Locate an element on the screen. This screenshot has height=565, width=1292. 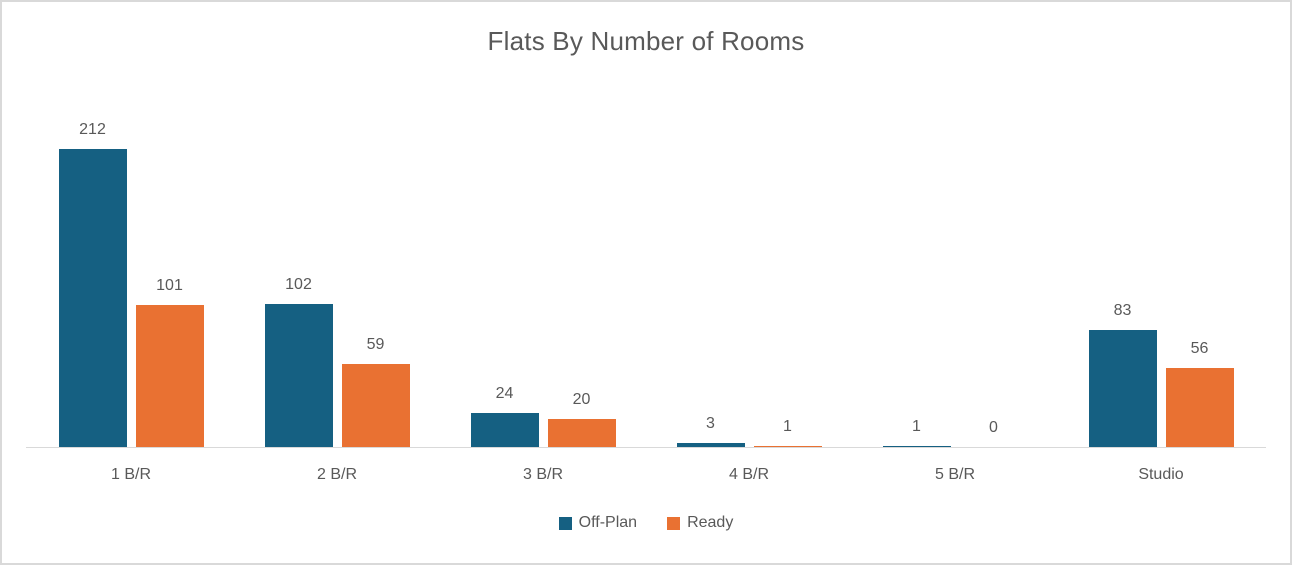
bar-group: 83 56 is located at coordinates (1161, 375).